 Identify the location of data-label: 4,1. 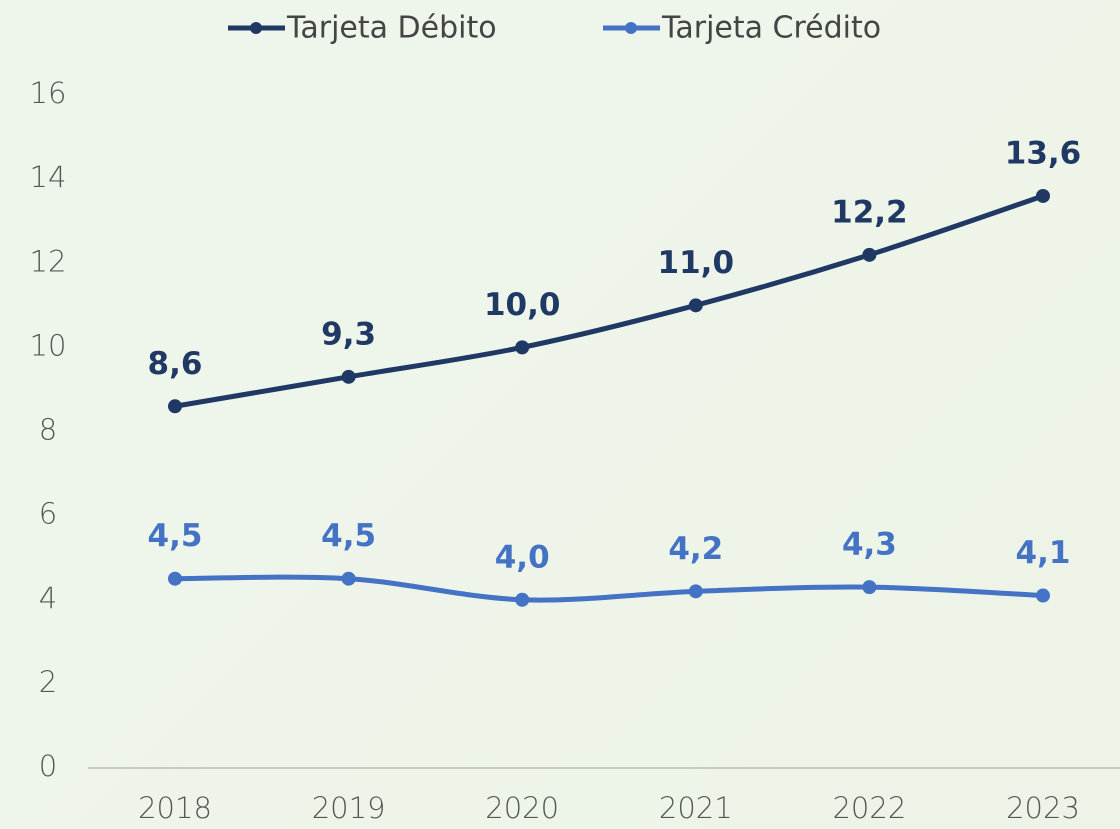
(1043, 553).